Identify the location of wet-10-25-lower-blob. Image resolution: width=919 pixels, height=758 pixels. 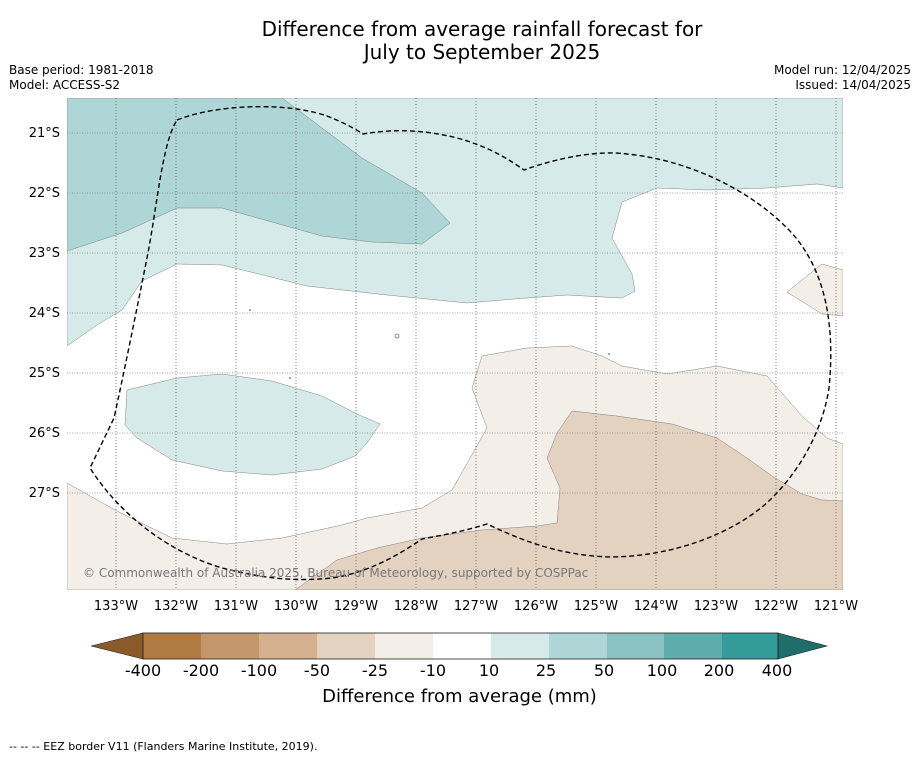
(252, 424).